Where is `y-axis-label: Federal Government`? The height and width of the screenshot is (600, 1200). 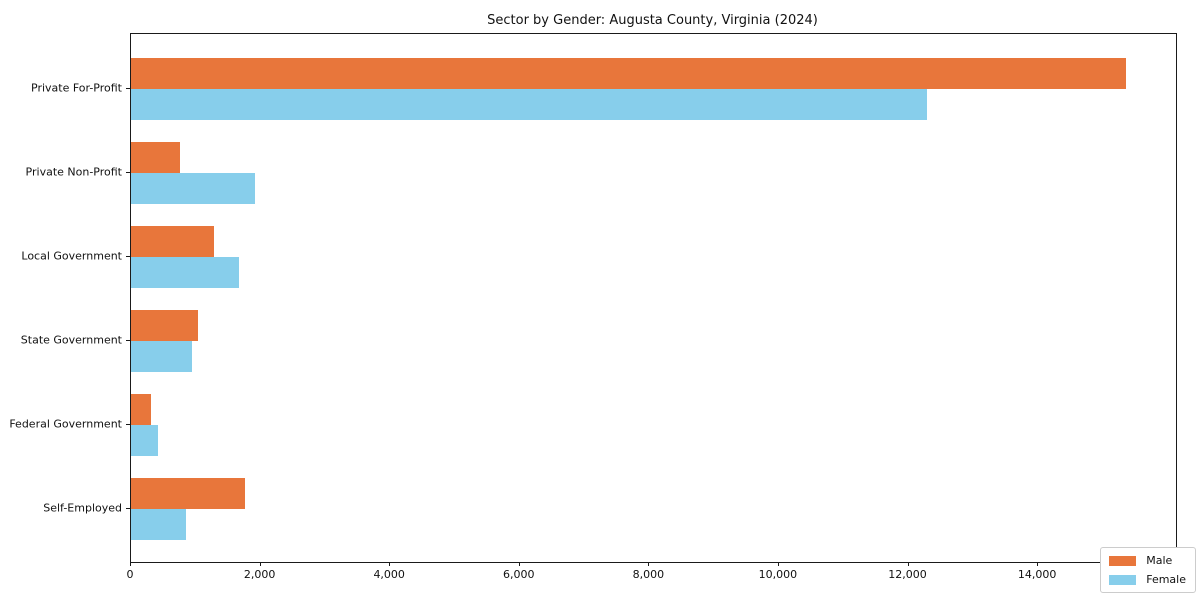
y-axis-label: Federal Government is located at coordinates (65, 424).